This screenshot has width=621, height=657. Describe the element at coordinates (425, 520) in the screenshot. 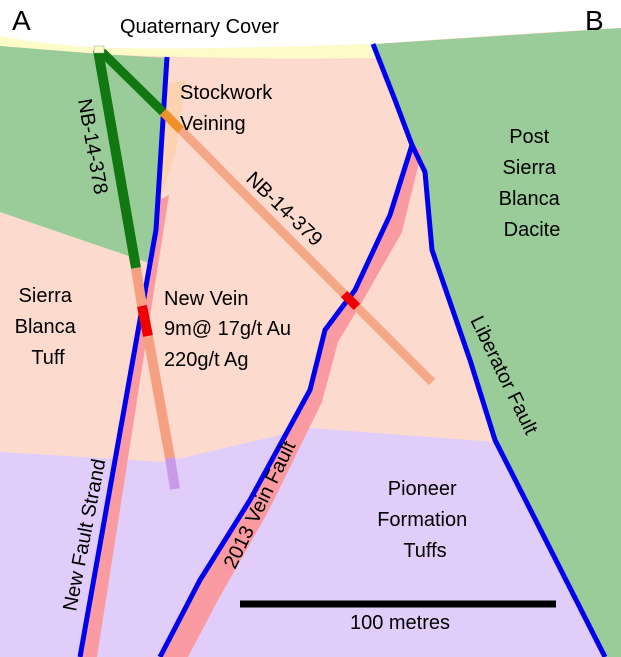

I see `pioneer-formation-label: Pioneer Formation Tuffs` at that location.